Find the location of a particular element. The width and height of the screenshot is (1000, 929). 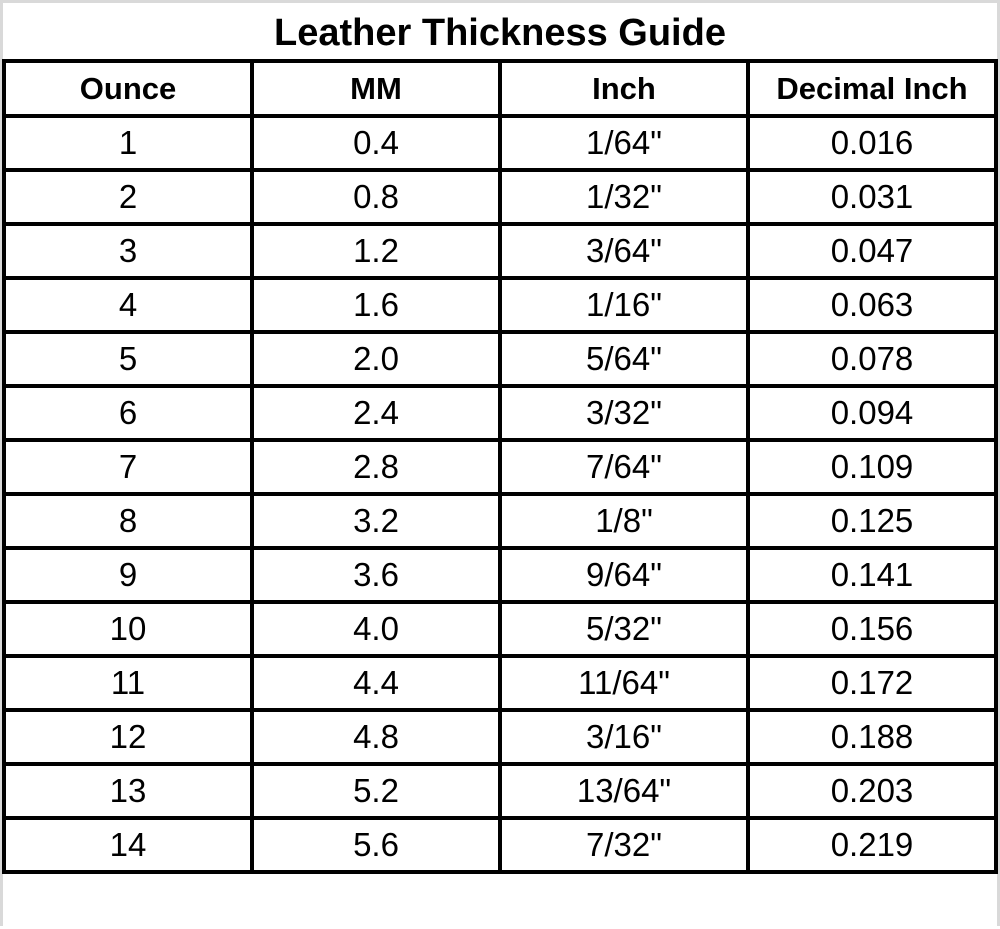

table-cell: 0.094 is located at coordinates (872, 413).